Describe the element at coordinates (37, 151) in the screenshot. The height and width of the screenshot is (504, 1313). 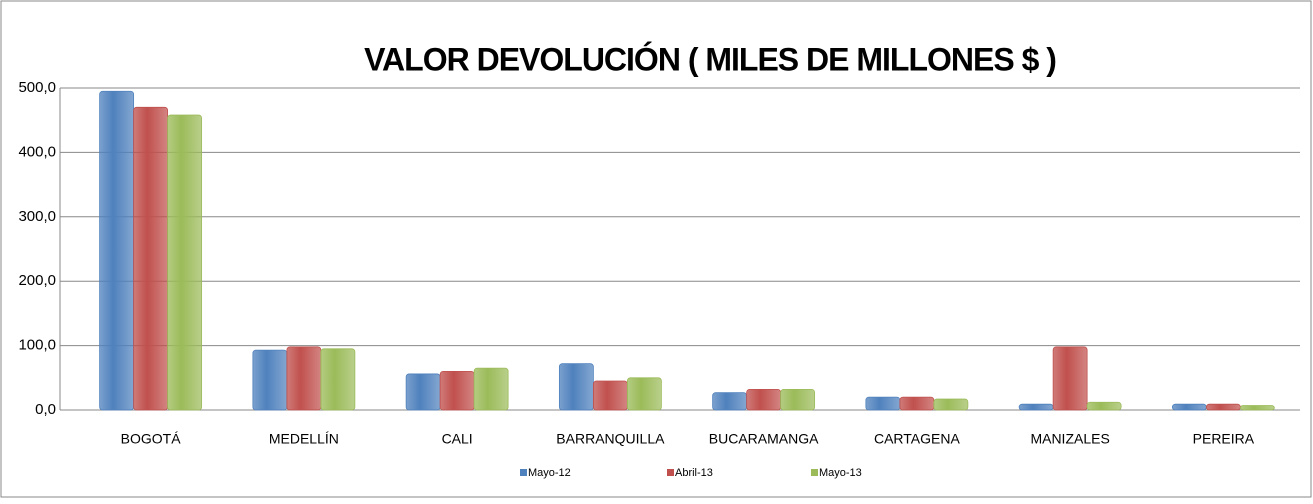
I see `y-tick-label: 400,0` at that location.